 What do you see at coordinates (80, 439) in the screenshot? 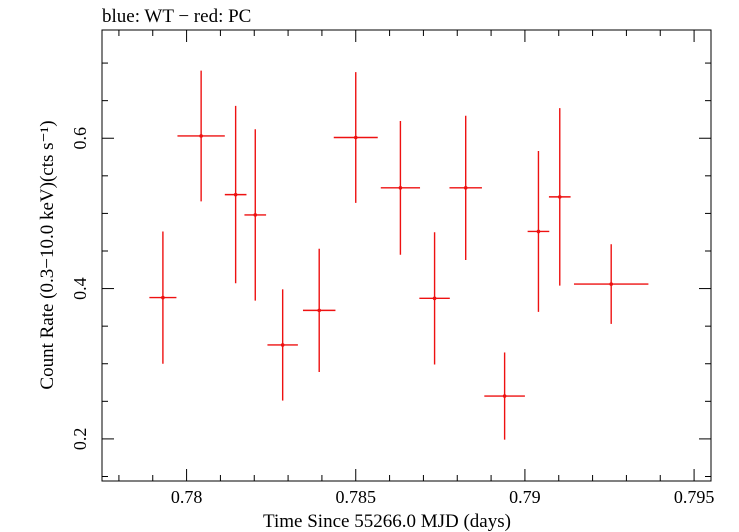
I see `y-tick-label: 0.2` at bounding box center [80, 439].